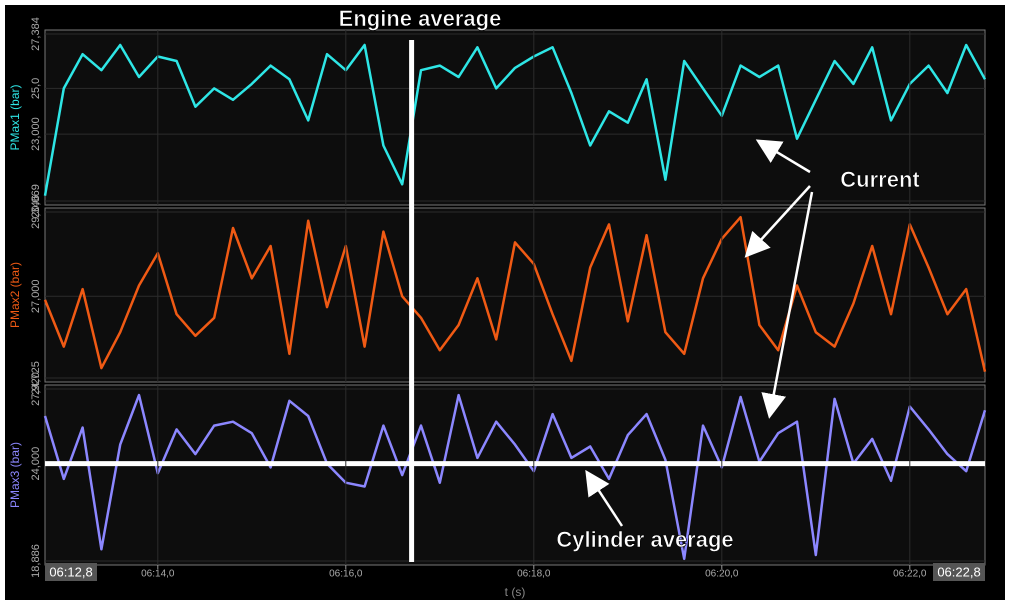  What do you see at coordinates (910, 574) in the screenshot?
I see `x-tick-label: 06:22,0` at bounding box center [910, 574].